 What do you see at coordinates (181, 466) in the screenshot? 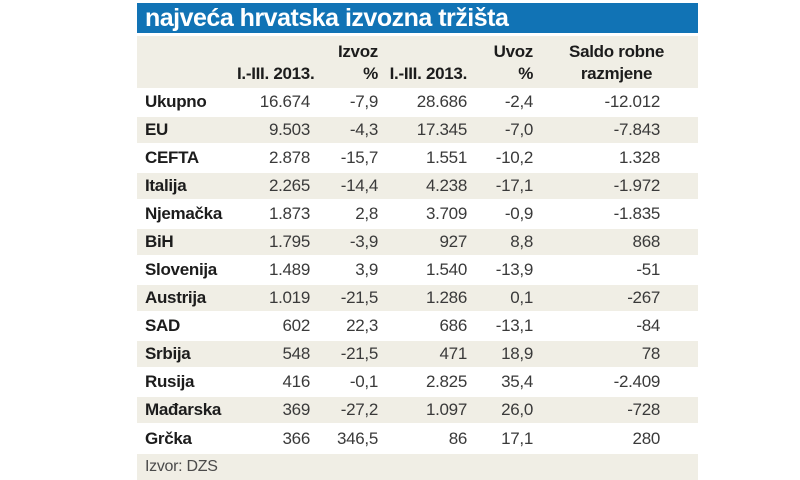
I see `source-note: Izvor: DZS` at bounding box center [181, 466].